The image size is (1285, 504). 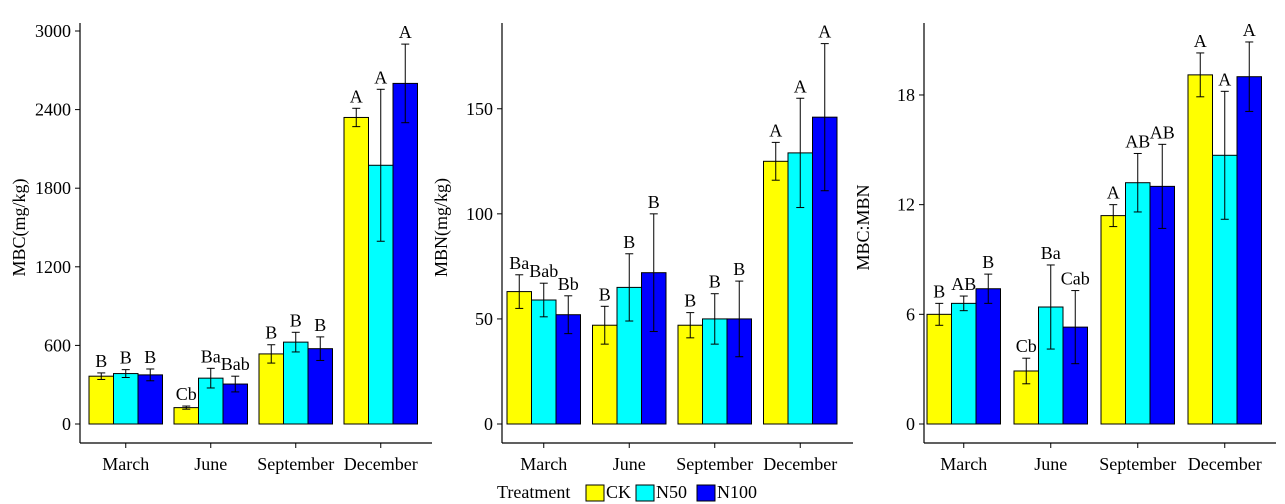 What do you see at coordinates (863, 227) in the screenshot?
I see `y-axis-label: MBC:MBN` at bounding box center [863, 227].